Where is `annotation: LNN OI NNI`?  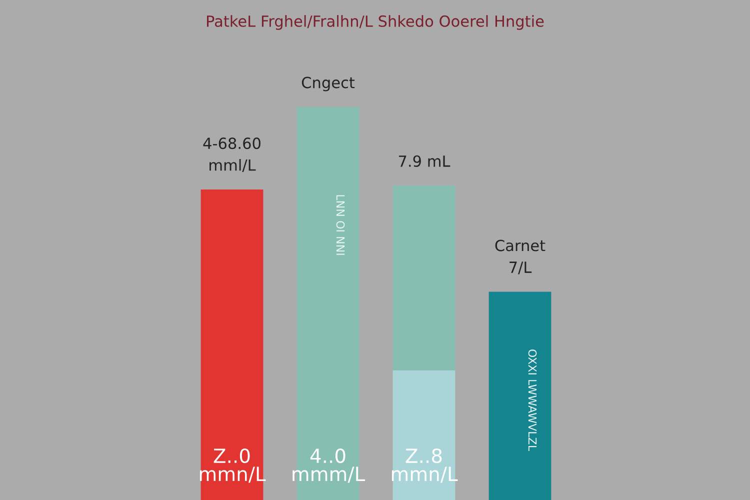
annotation: LNN OI NNI is located at coordinates (340, 225).